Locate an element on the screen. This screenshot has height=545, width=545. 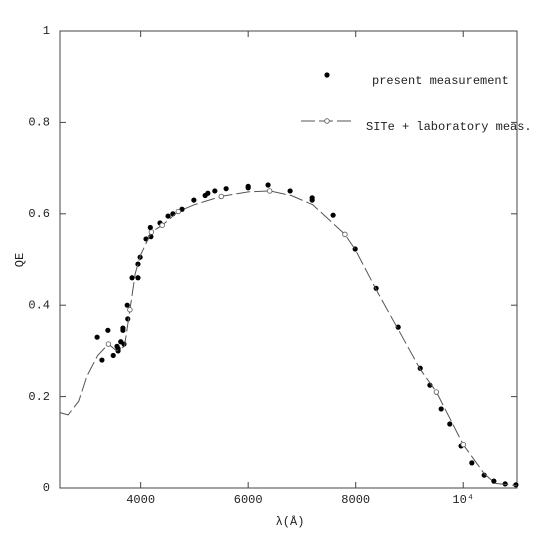
y-axis-label: QE is located at coordinates (20, 260).